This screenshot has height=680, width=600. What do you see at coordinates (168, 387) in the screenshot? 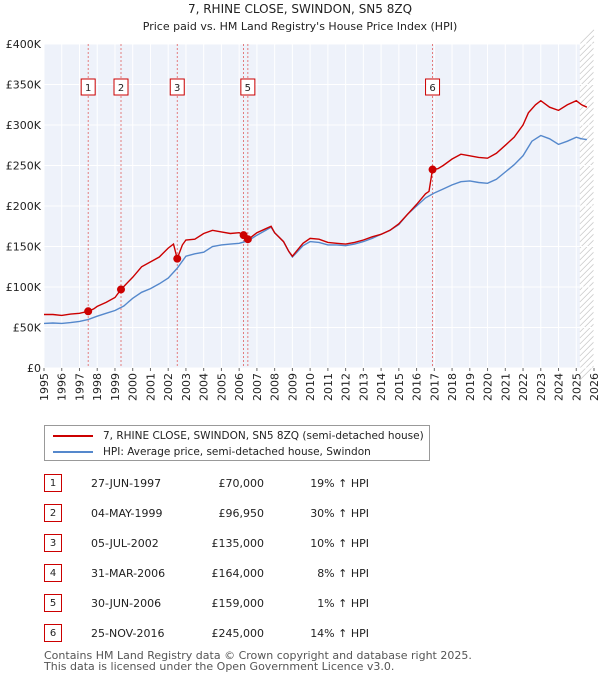
I see `x-tick-label: 2002` at bounding box center [168, 387].